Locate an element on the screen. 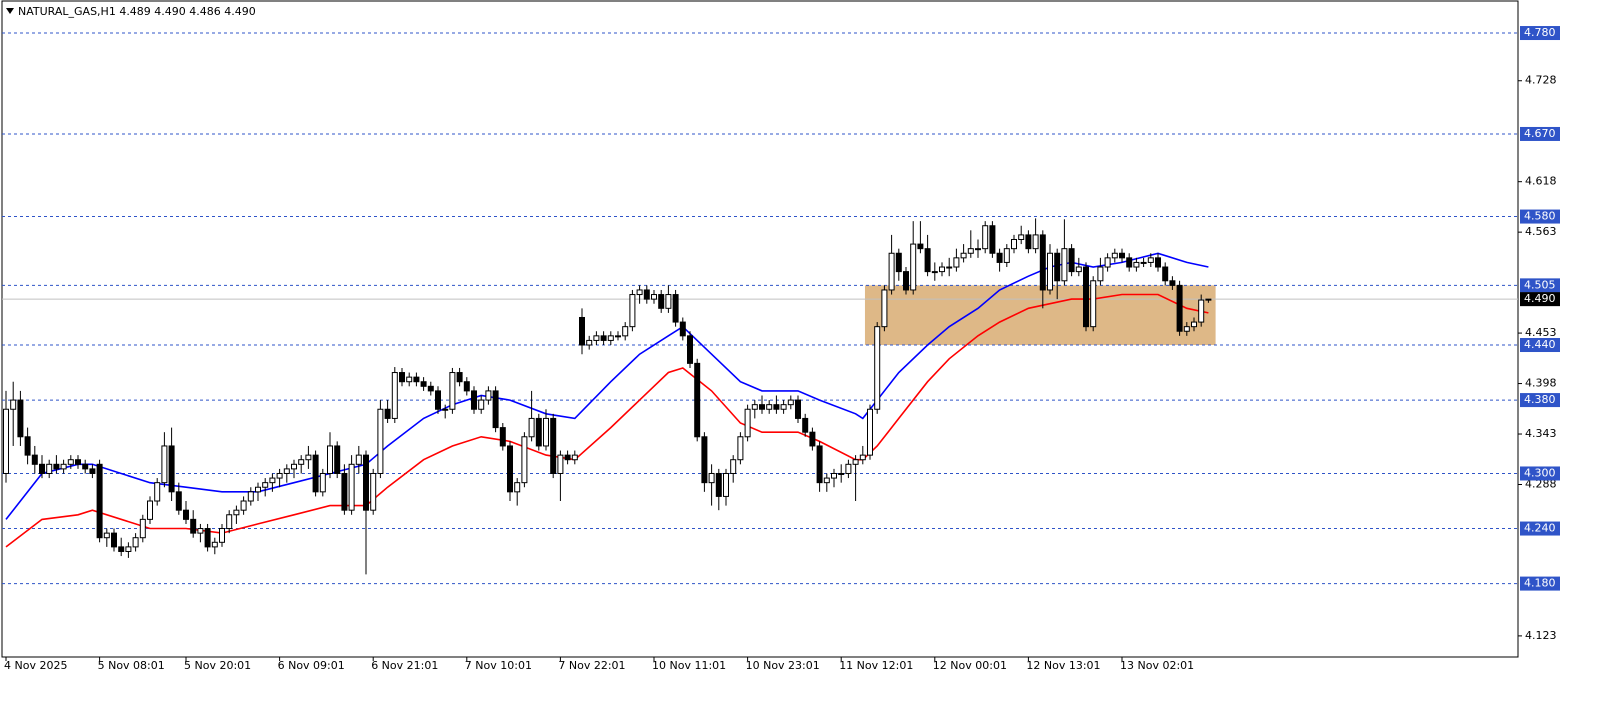  level-label: 4.300 is located at coordinates (1540, 472).